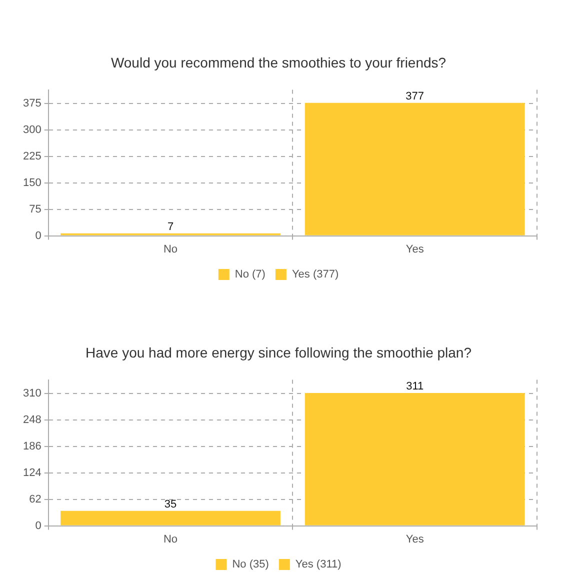  Describe the element at coordinates (415, 386) in the screenshot. I see `data-label: 311` at that location.